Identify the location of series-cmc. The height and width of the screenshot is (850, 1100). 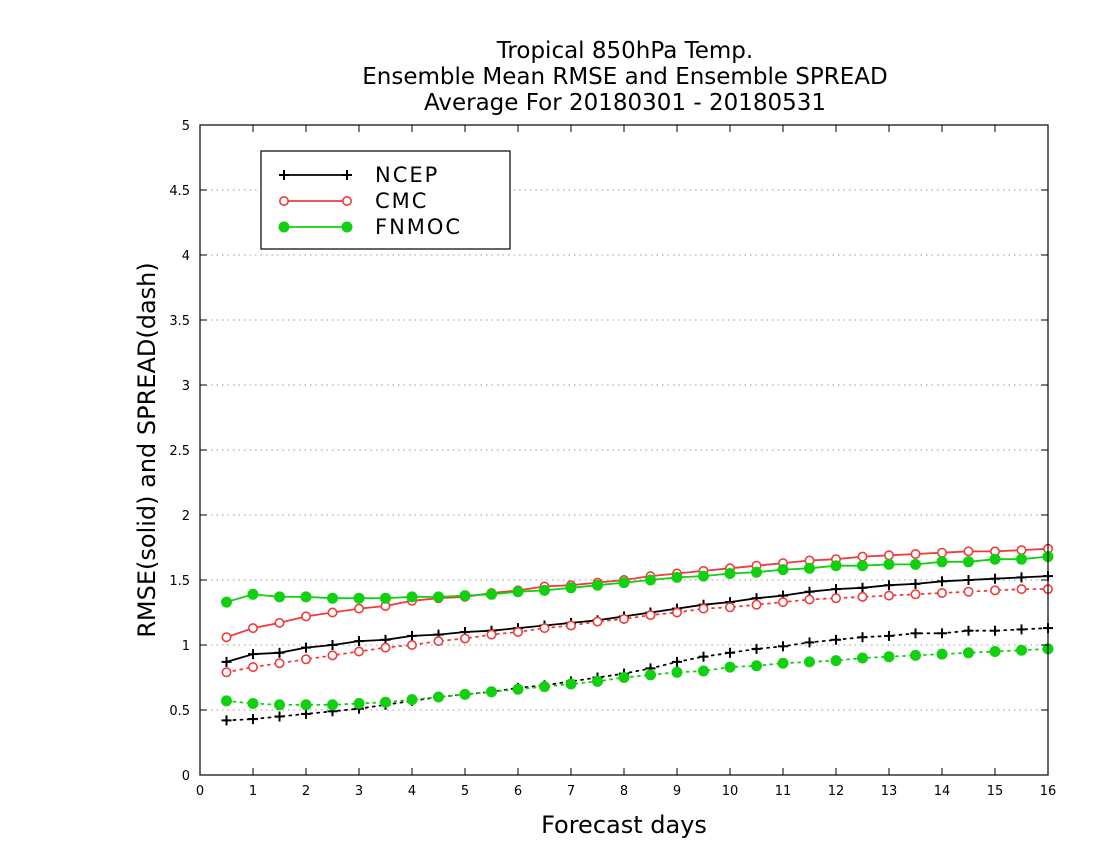
(637, 610).